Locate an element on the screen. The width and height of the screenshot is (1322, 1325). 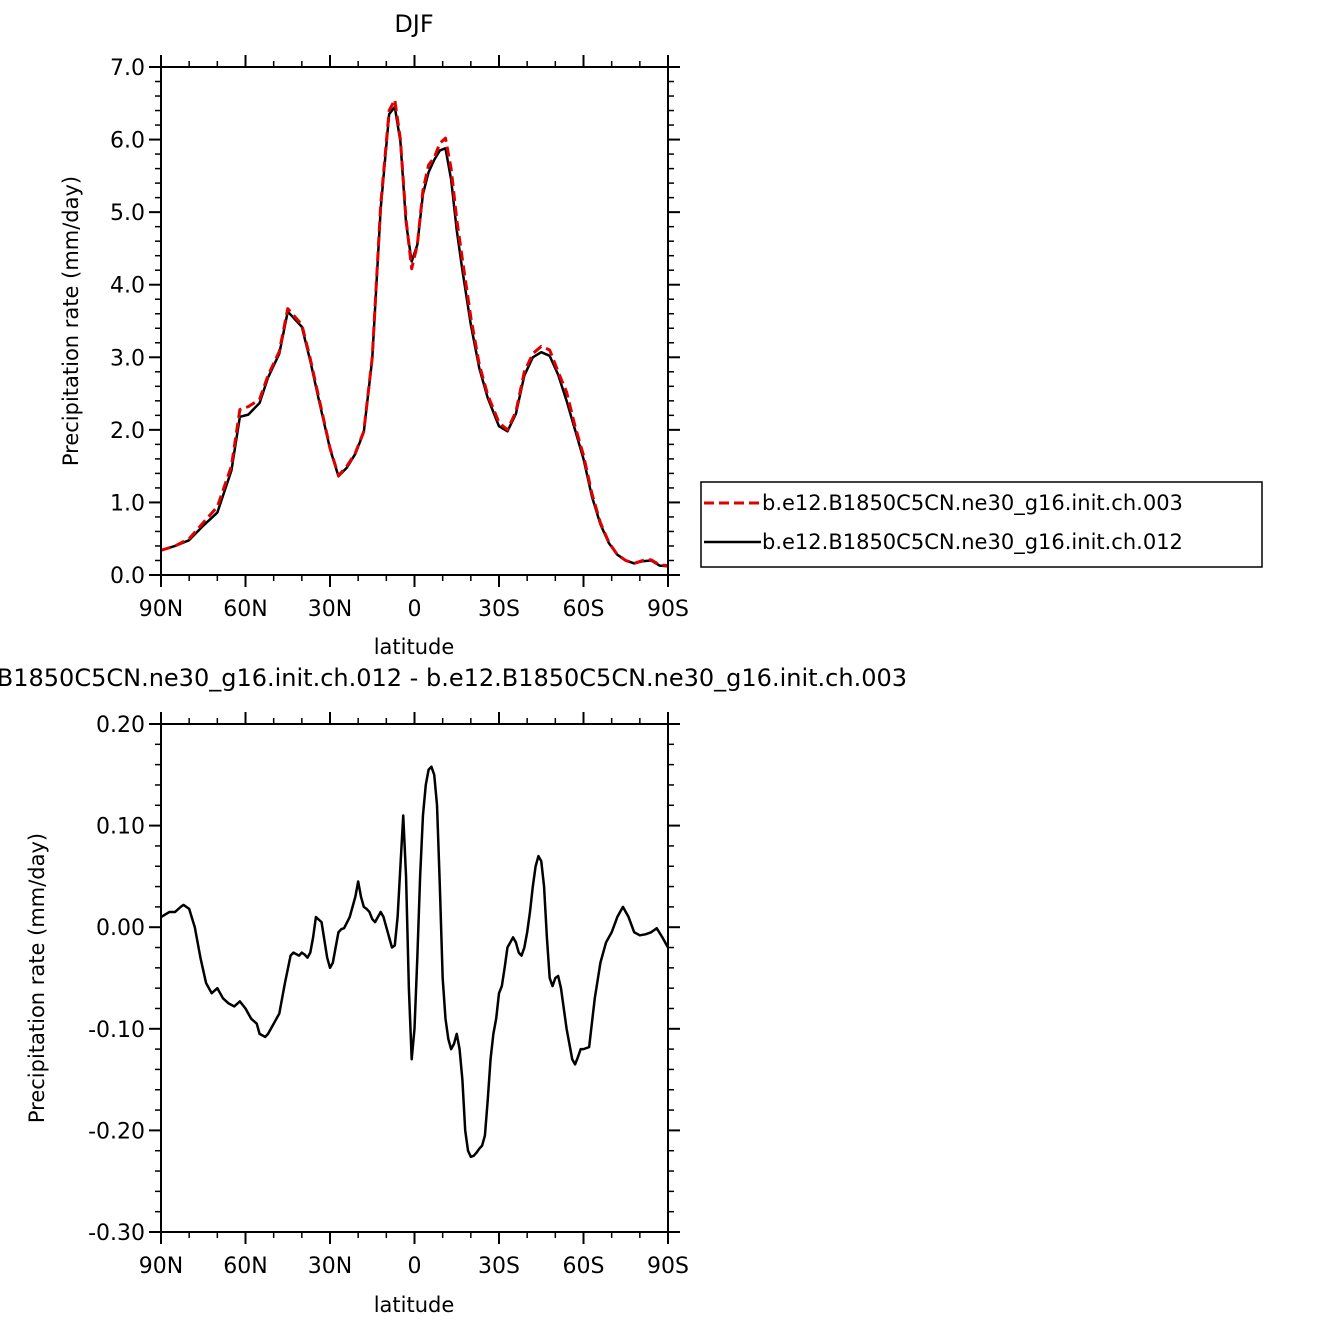
top-panel-plot-frame is located at coordinates (414, 321).